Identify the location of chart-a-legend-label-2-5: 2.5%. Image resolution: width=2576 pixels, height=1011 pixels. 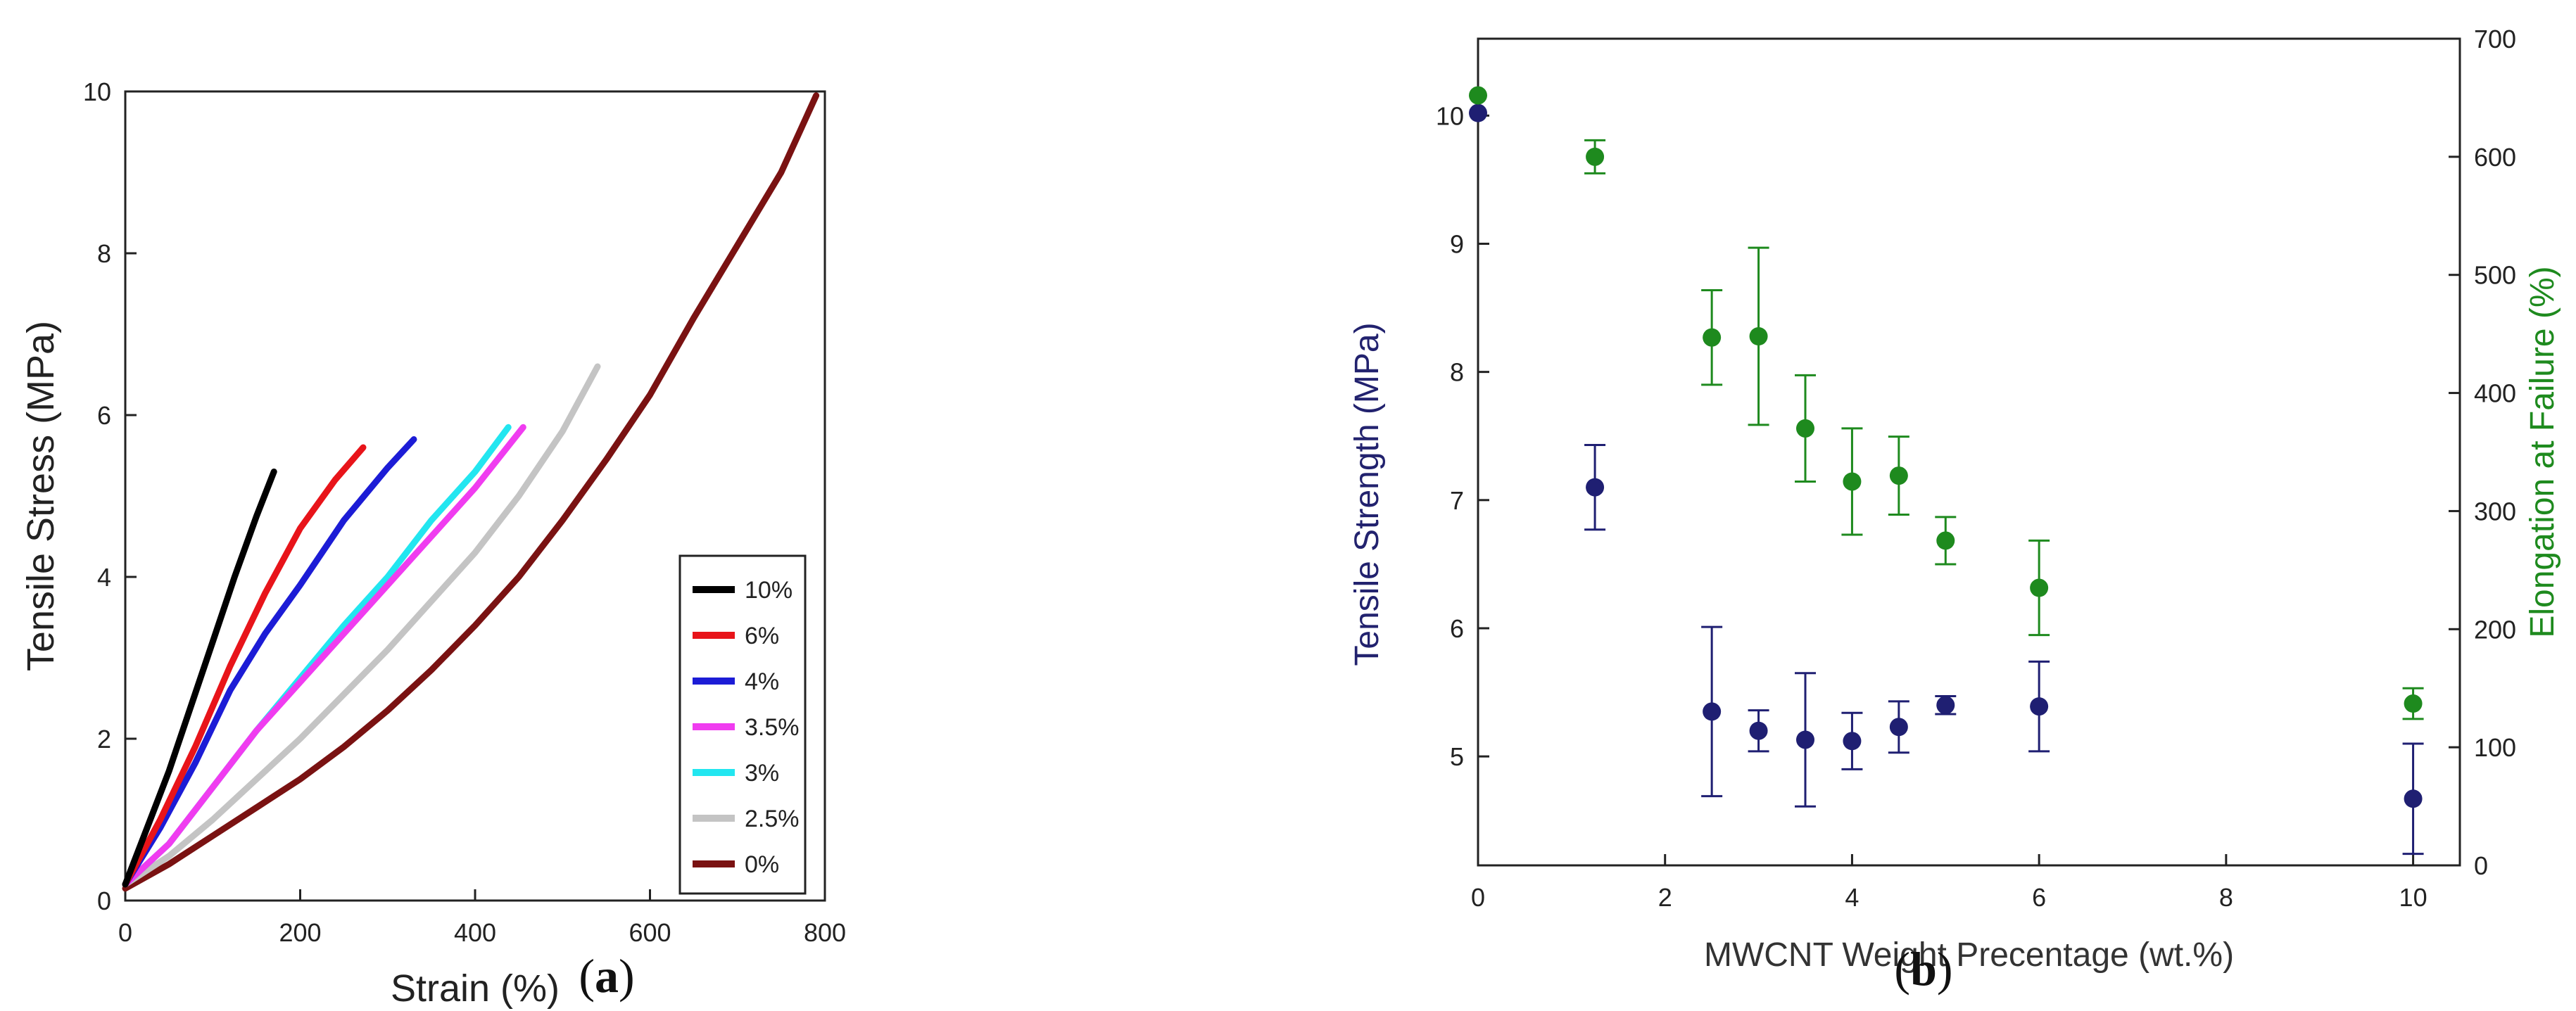
(772, 819).